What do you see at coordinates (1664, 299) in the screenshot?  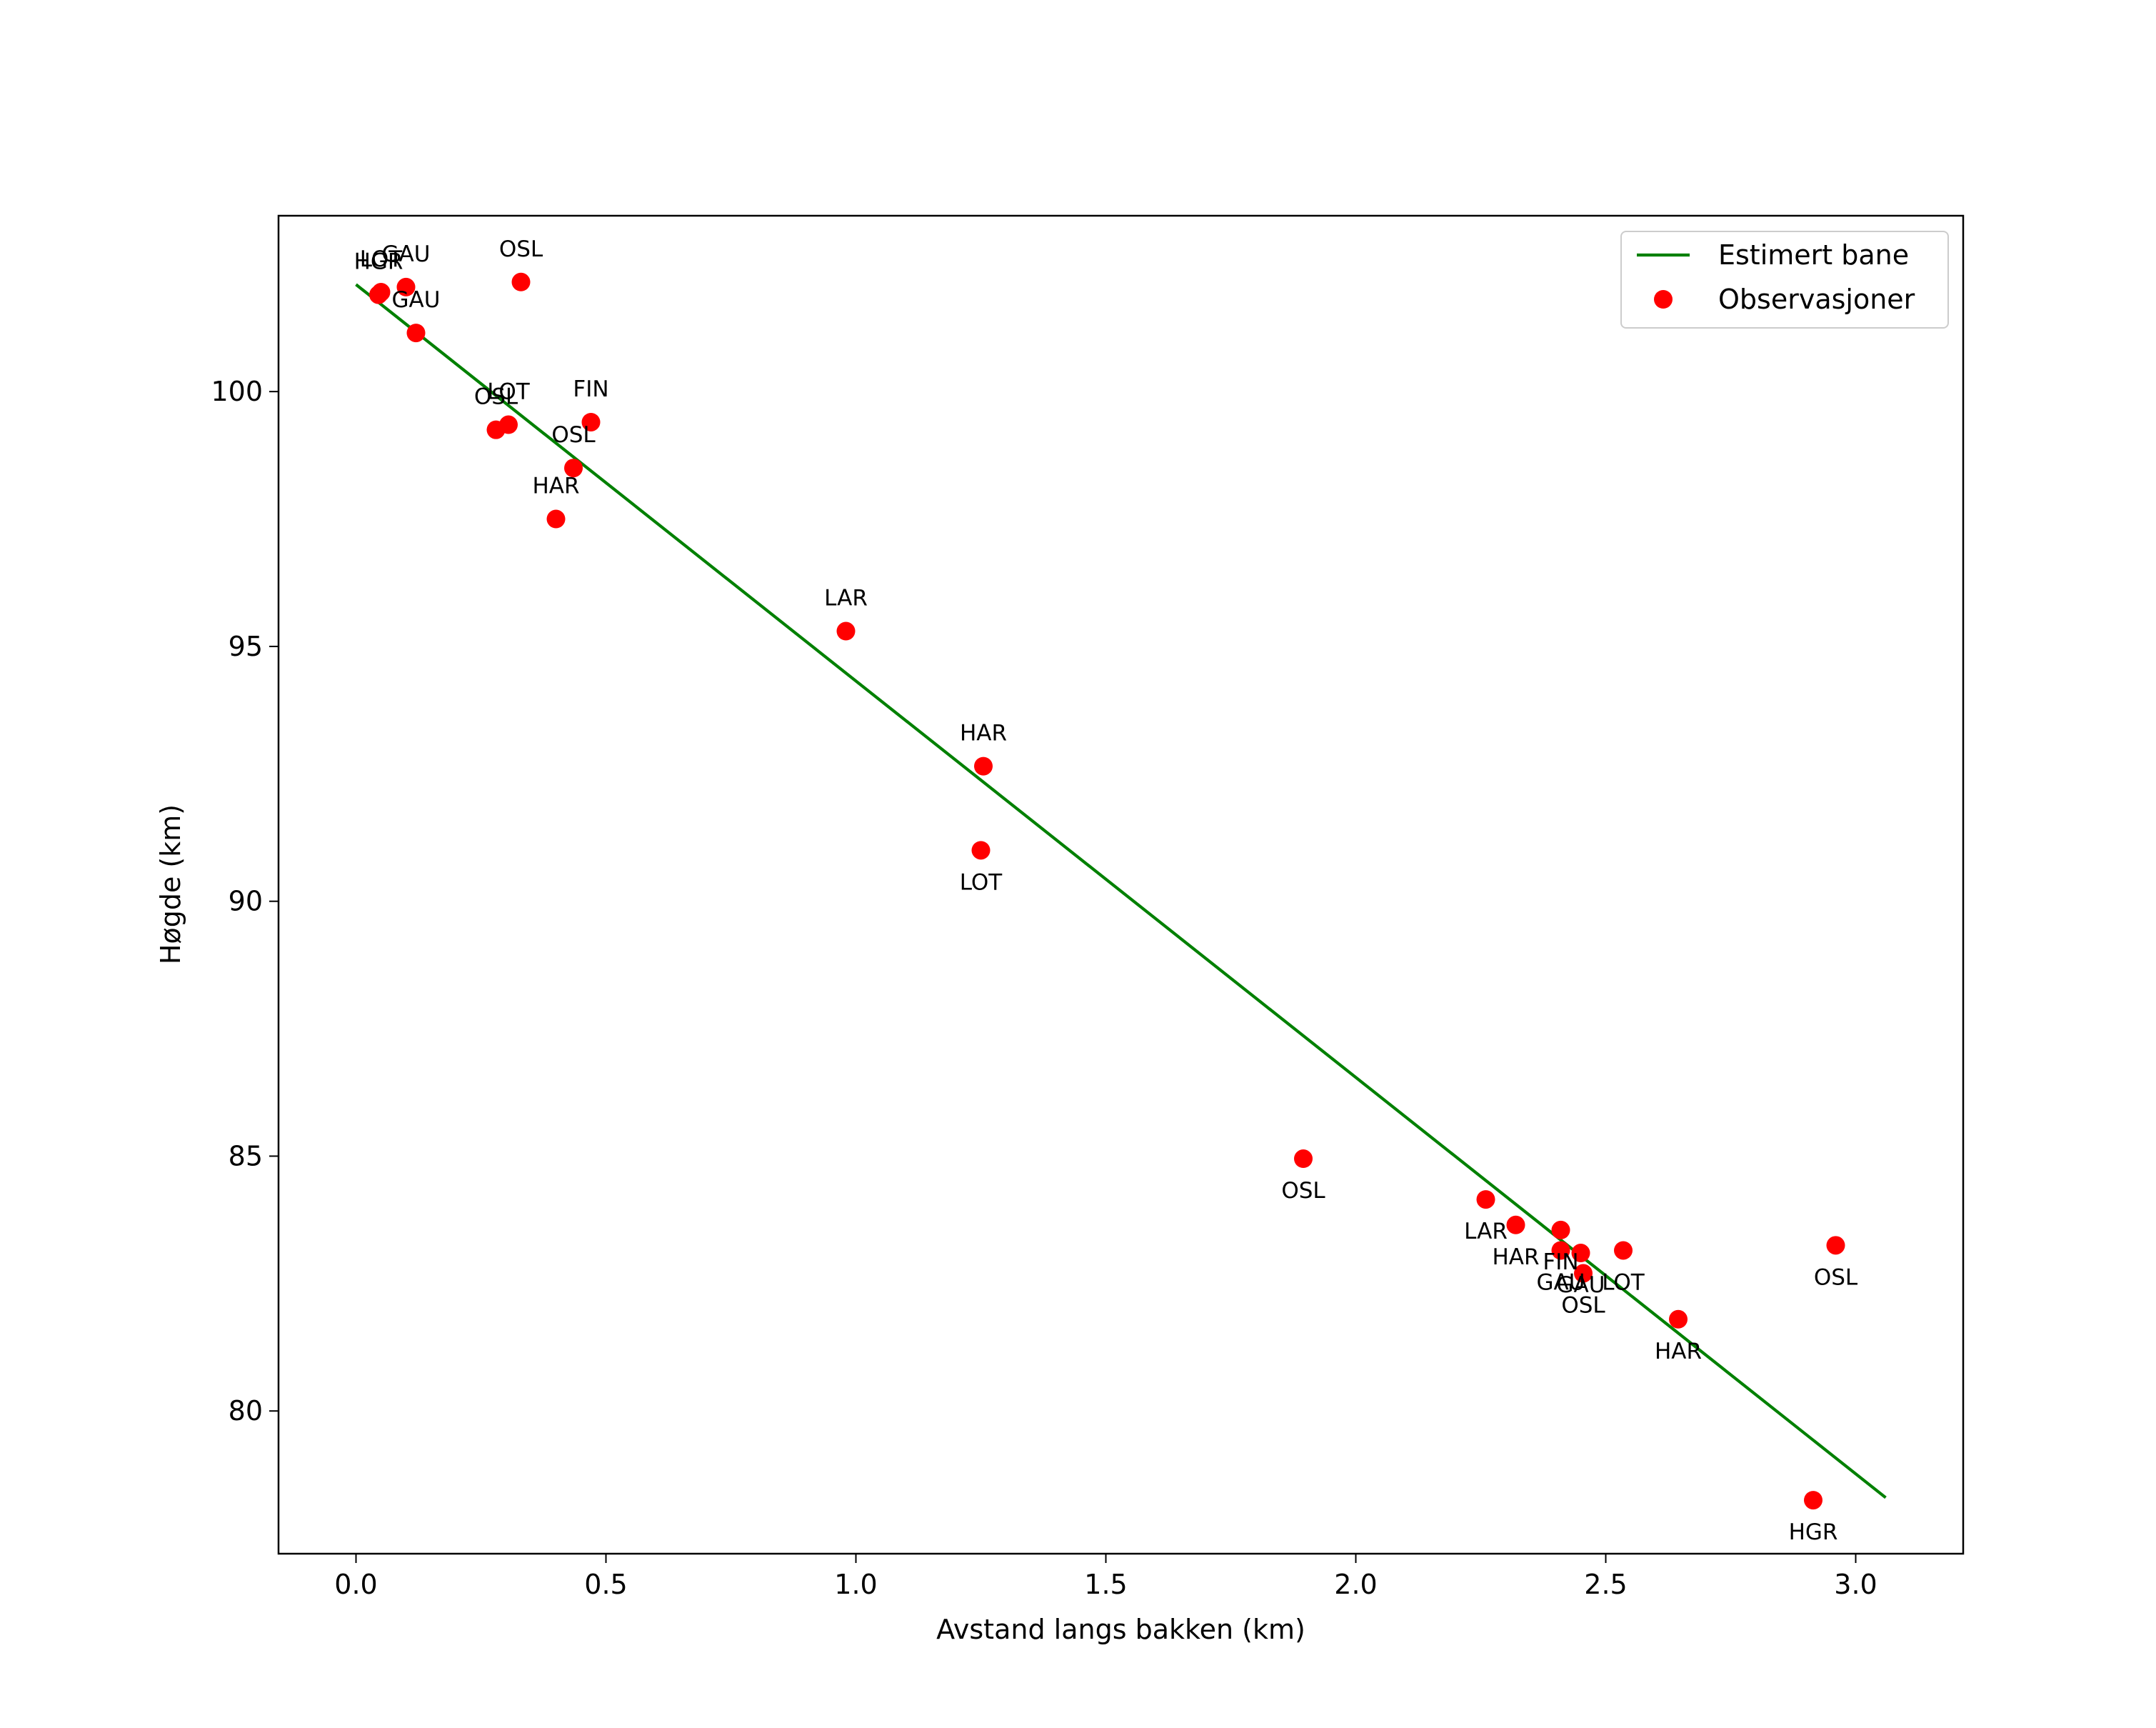 I see `legend-marker-swatch` at bounding box center [1664, 299].